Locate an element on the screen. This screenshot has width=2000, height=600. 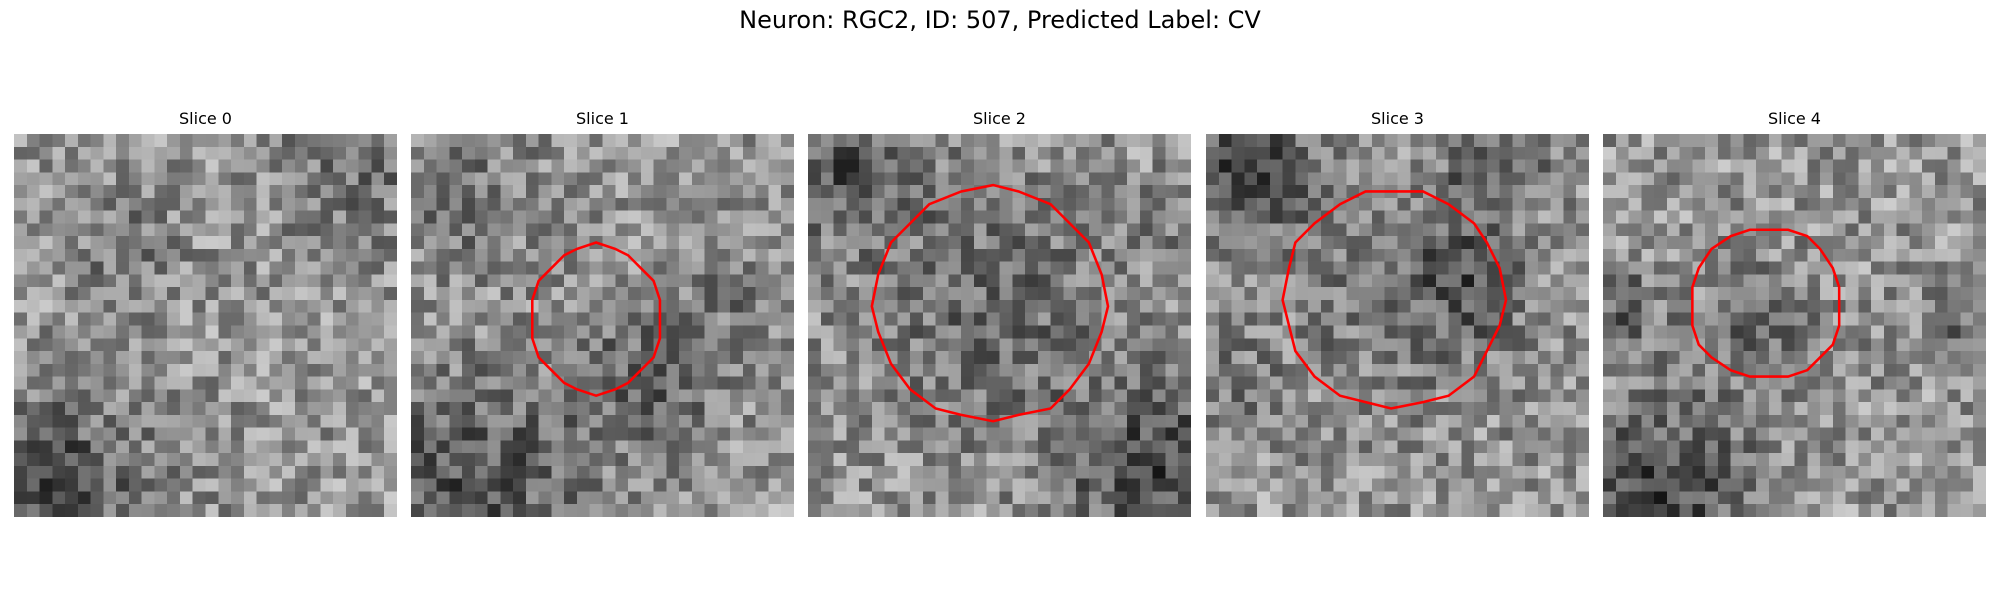
slice-title-1: Slice 1 is located at coordinates (602, 118).